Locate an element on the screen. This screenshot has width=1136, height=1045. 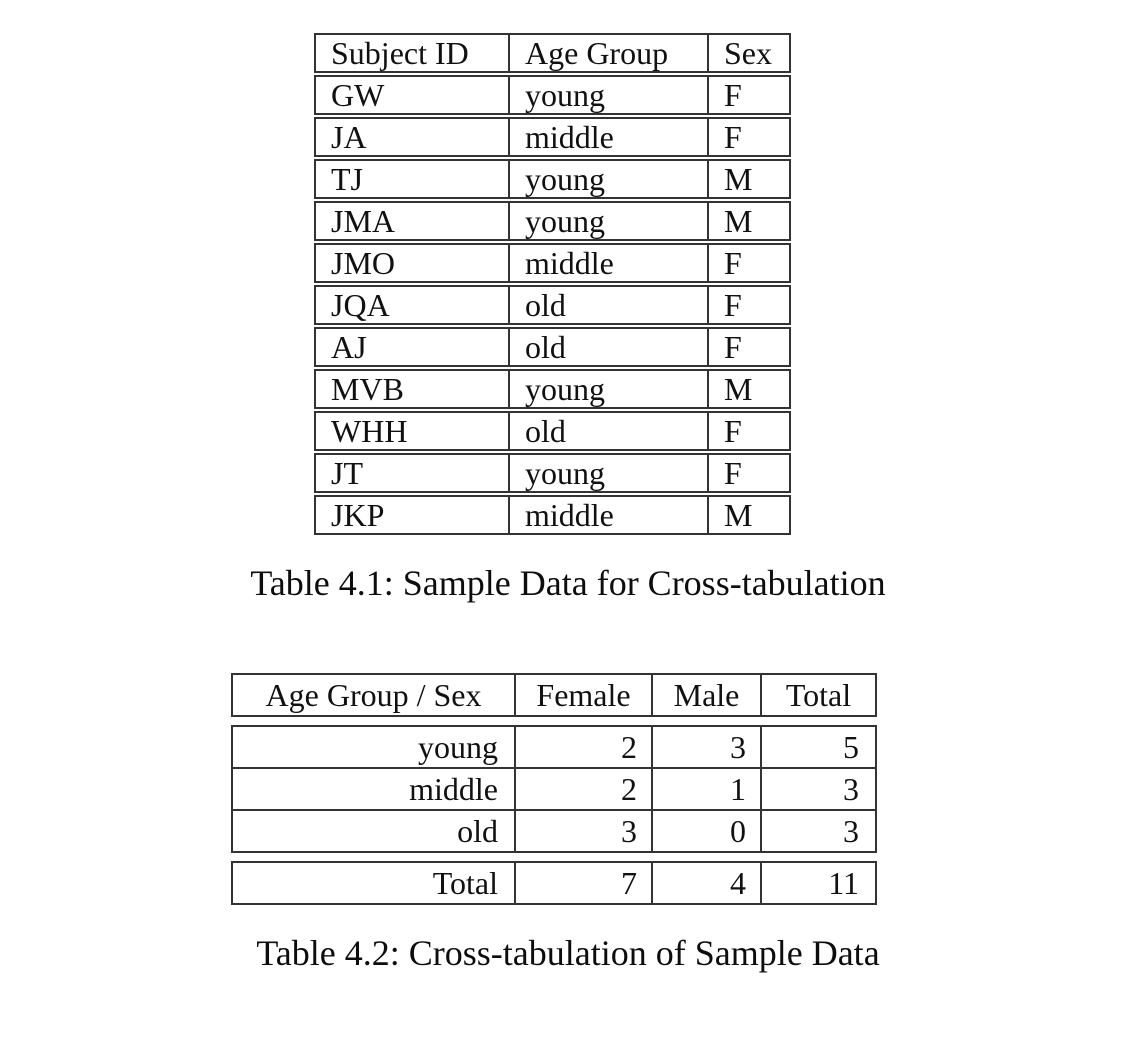
cell-total-count: 11 is located at coordinates (843, 882).